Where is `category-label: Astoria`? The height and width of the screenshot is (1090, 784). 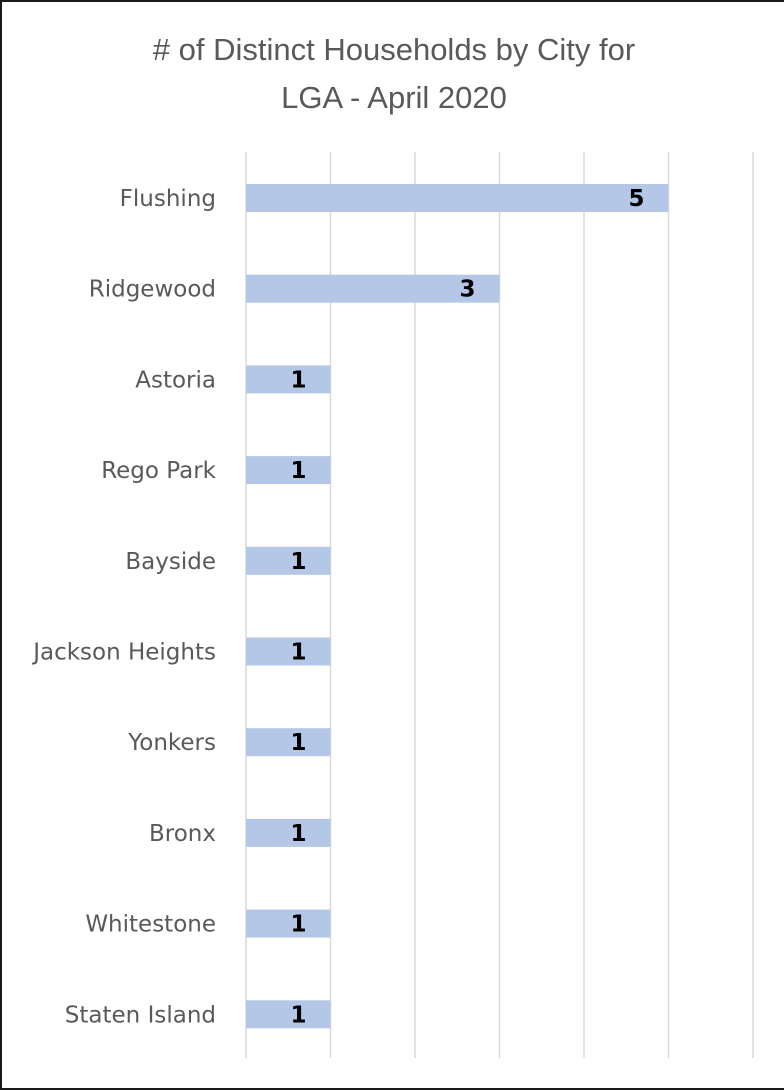 category-label: Astoria is located at coordinates (175, 380).